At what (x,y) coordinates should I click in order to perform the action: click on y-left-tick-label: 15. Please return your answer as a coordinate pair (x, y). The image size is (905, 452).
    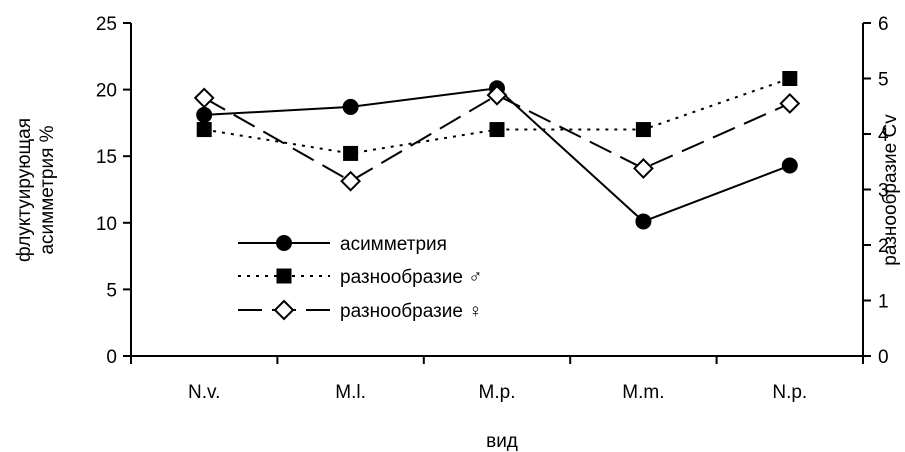
    Looking at the image, I should click on (106, 157).